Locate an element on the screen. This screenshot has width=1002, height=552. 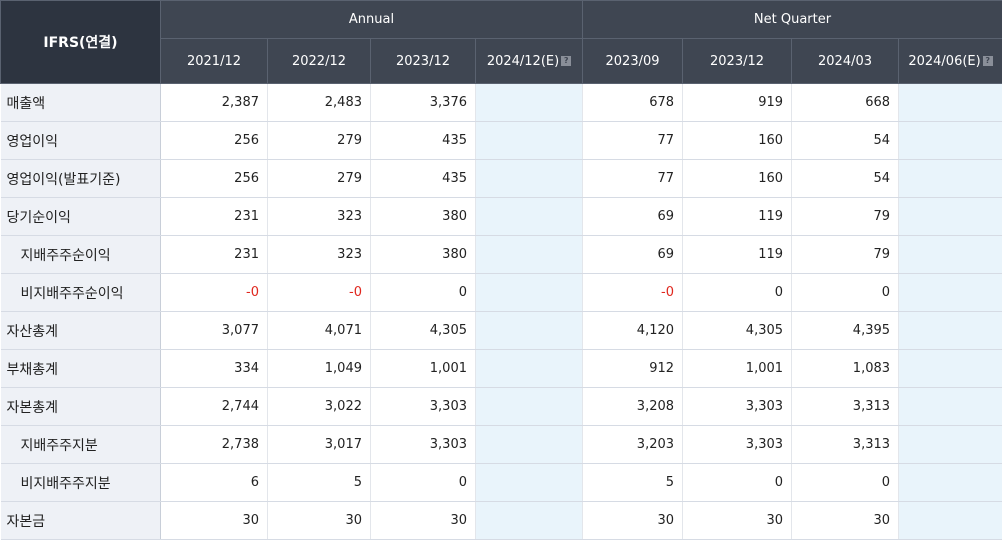
period-label: 2024/03 is located at coordinates (845, 61).